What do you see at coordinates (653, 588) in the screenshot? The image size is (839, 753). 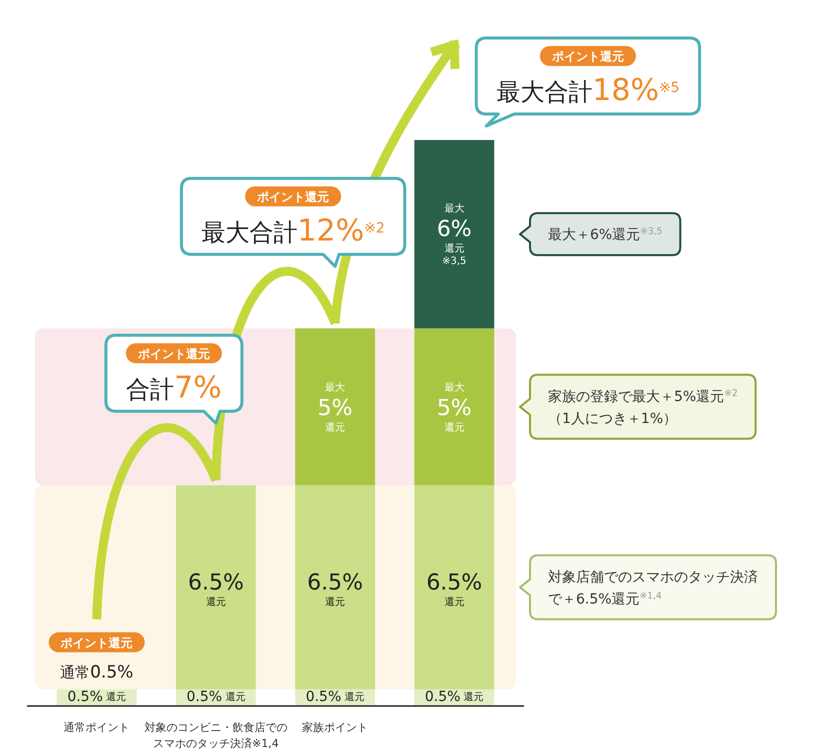 I see `text: 対象店舗でのスマホのタッチ決済で＋6.5%還元$^{※1,4}$` at bounding box center [653, 588].